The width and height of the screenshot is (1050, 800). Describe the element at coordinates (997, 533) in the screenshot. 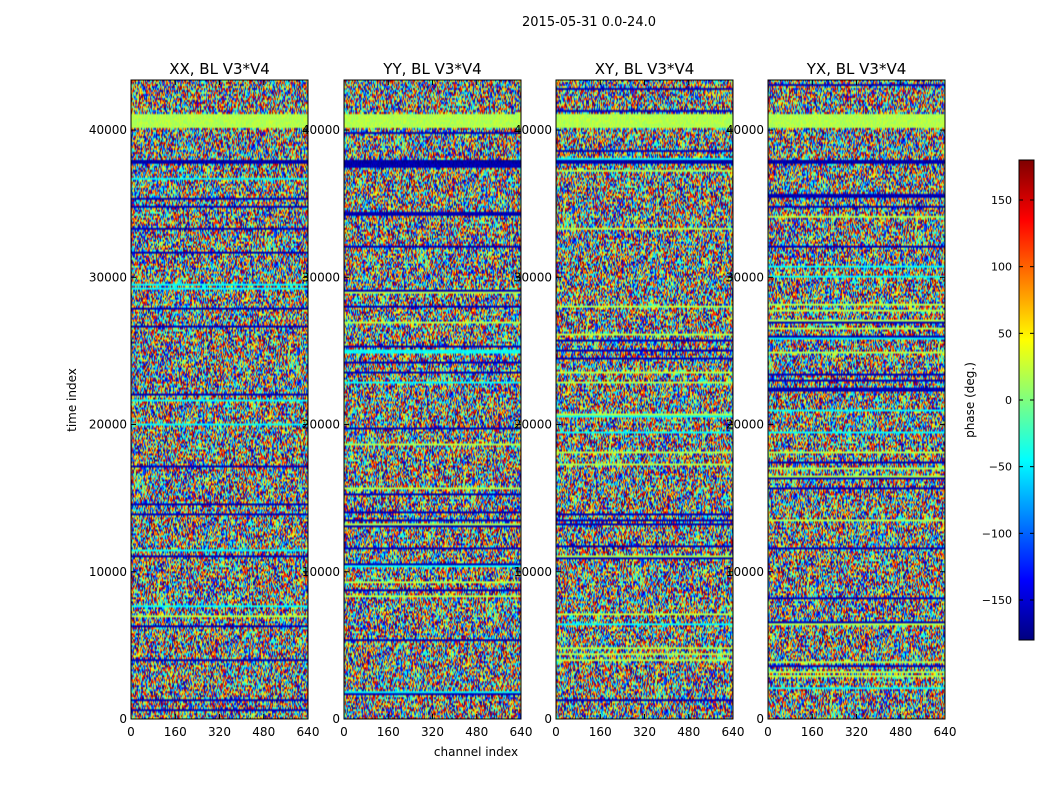

I see `colorbar-tick-label: −100` at that location.